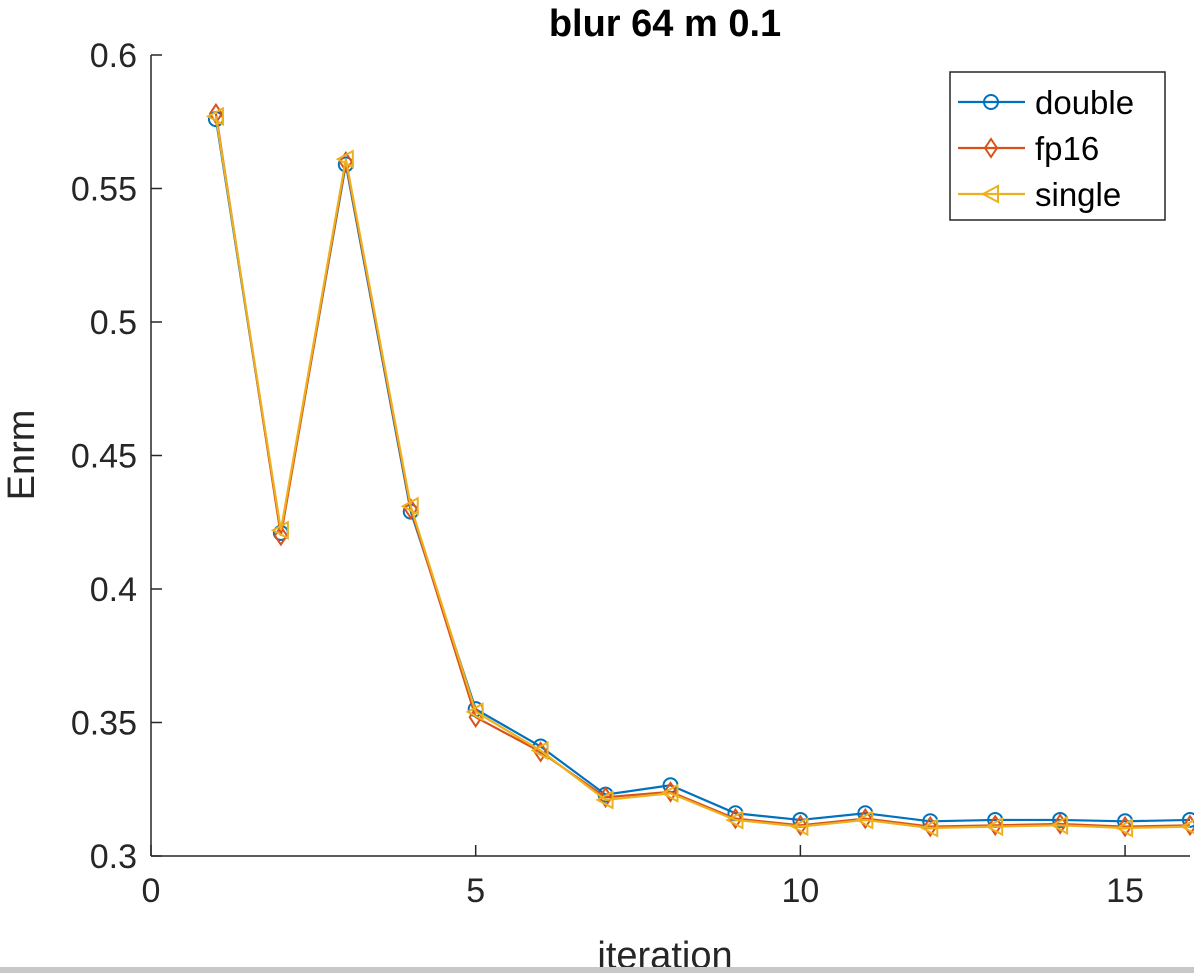 The width and height of the screenshot is (1194, 978). Describe the element at coordinates (22, 455) in the screenshot. I see `y-axis-label: Enrm` at that location.